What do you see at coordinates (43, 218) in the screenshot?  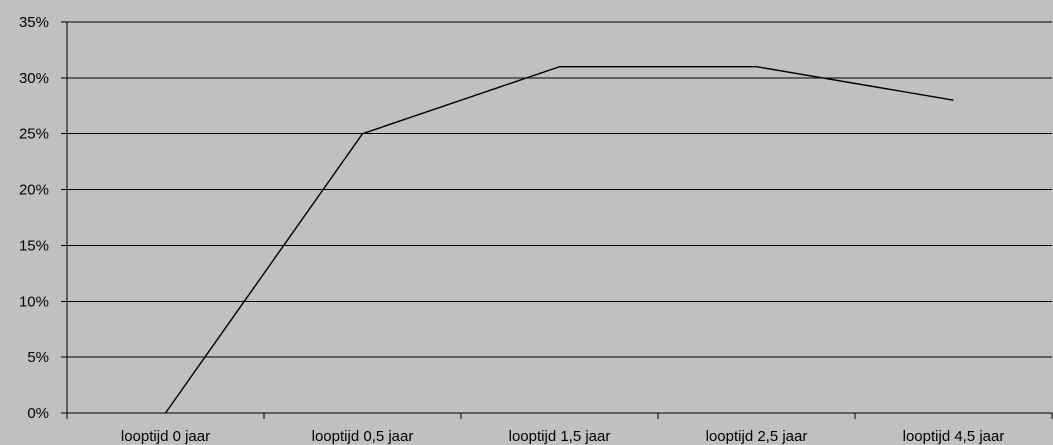 I see `y-axis-ticks: 0% 5% 10% 15% 20% 25% 30% 35%` at bounding box center [43, 218].